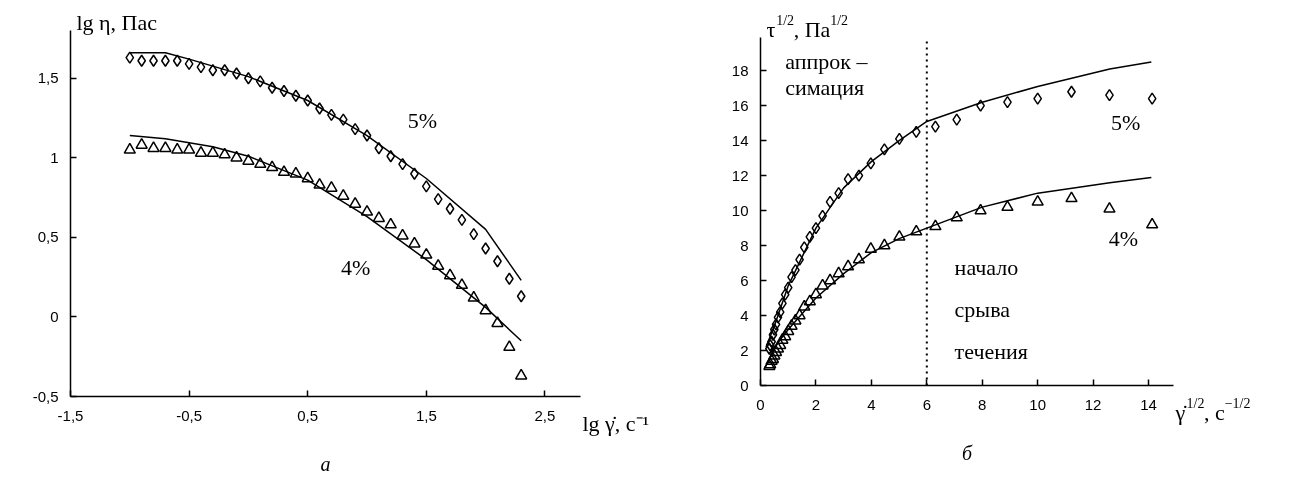 The width and height of the screenshot is (1306, 498). I want to click on x-tick-label: 12, so click(1093, 404).